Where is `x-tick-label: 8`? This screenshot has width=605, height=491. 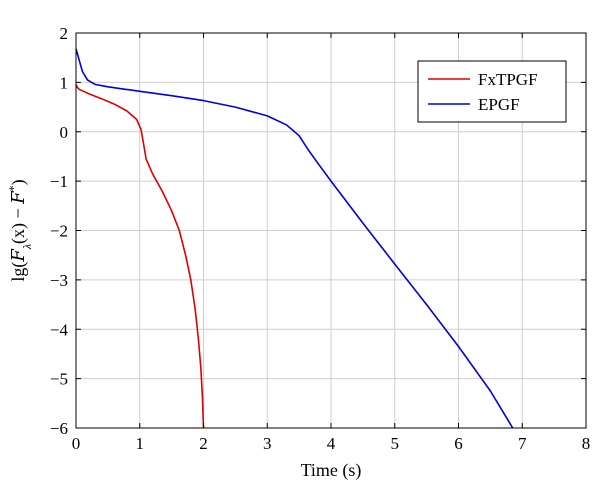 x-tick-label: 8 is located at coordinates (586, 443).